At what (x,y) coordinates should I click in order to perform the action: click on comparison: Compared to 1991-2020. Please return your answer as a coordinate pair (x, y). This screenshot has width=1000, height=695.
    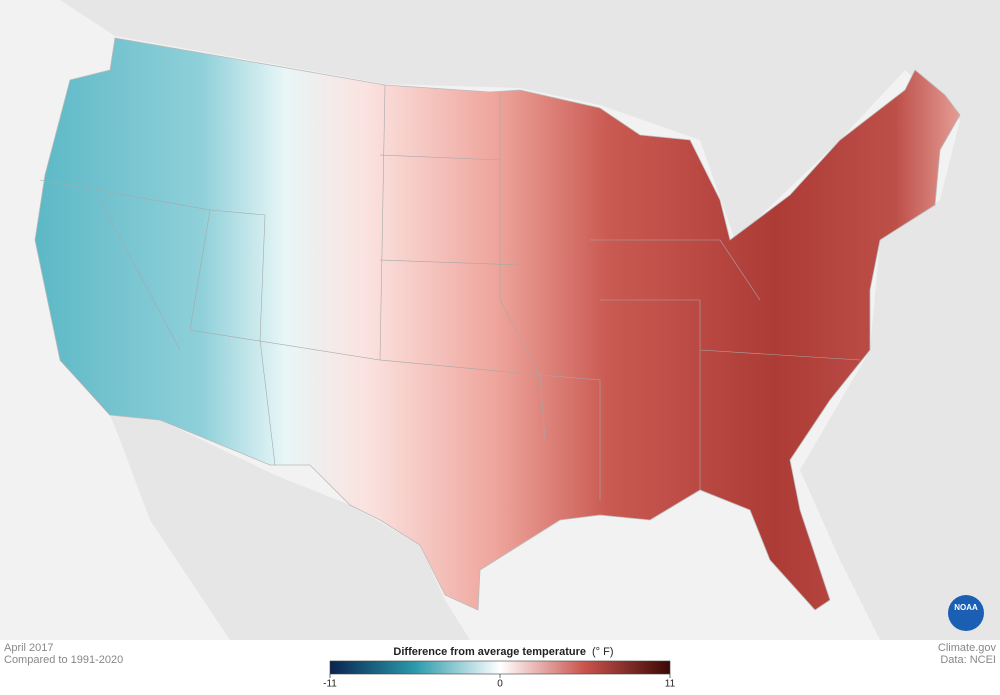
    Looking at the image, I should click on (63, 660).